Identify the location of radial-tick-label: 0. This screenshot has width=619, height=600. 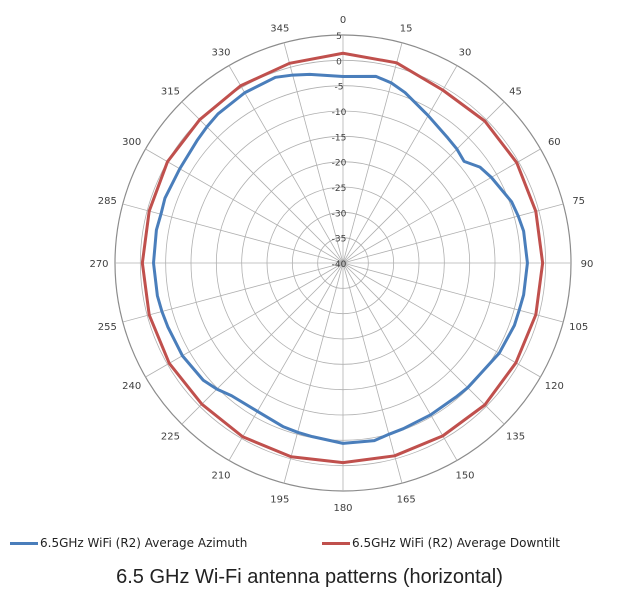
(339, 62).